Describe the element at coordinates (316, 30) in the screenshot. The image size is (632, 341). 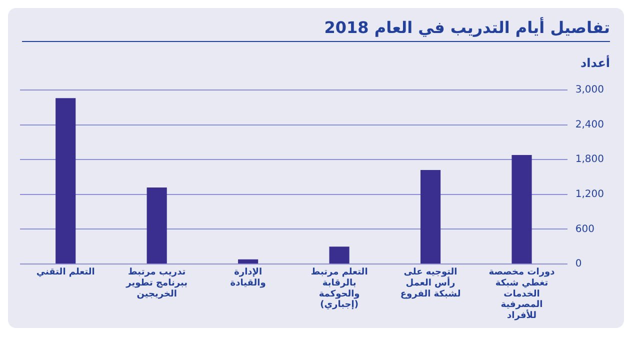
I see `chart-title: تفاصيل أيام التدريب في العام 2018` at that location.